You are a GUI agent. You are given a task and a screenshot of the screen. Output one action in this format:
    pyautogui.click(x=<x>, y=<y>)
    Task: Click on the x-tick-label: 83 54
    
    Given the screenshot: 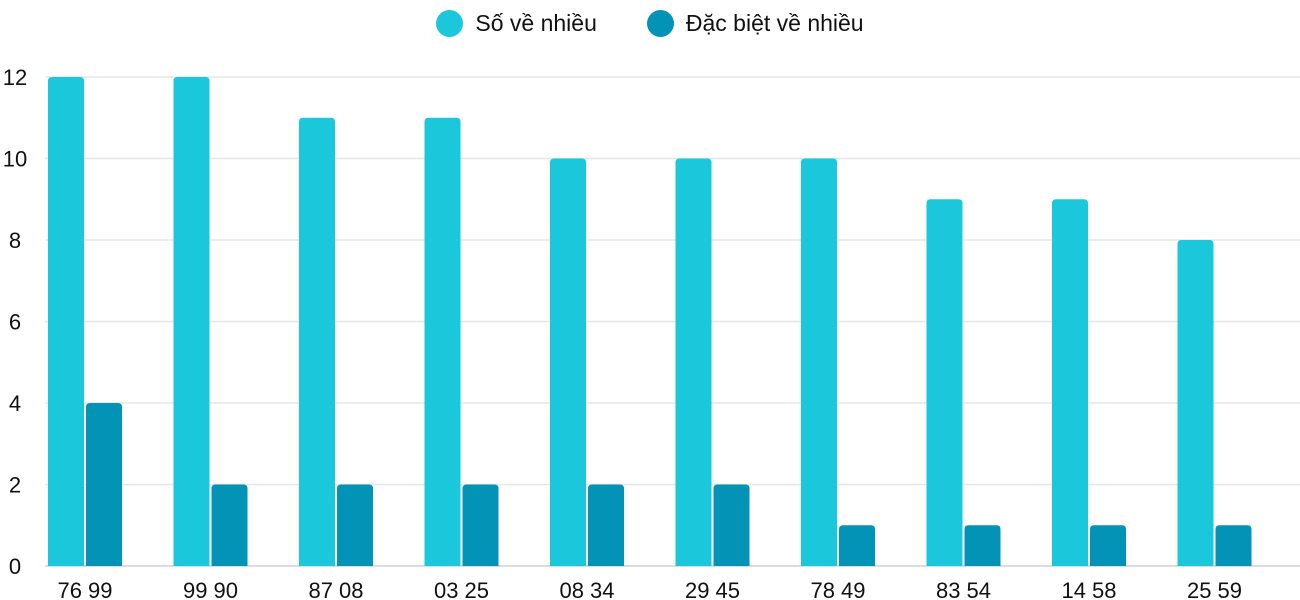 What is the action you would take?
    pyautogui.click(x=963, y=589)
    